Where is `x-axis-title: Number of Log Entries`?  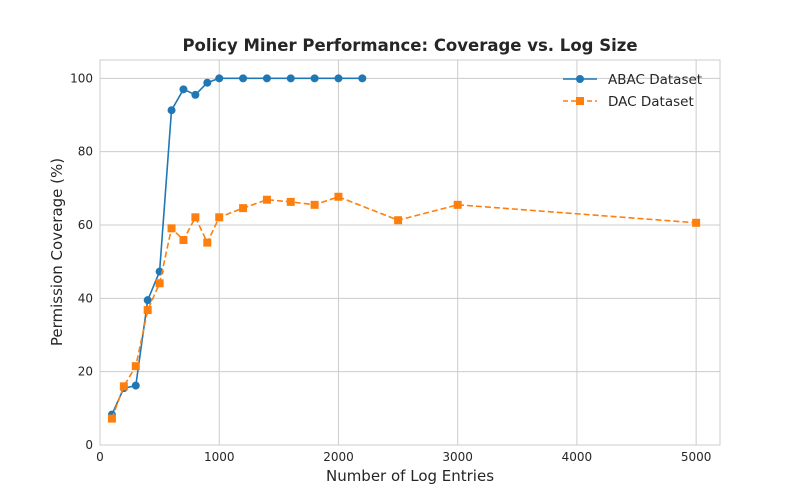 x-axis-title: Number of Log Entries is located at coordinates (410, 476).